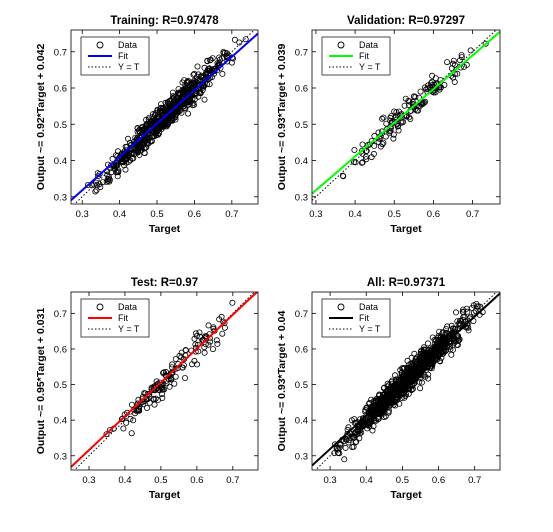 This screenshot has height=532, width=553. Describe the element at coordinates (406, 379) in the screenshot. I see `fit-line` at that location.